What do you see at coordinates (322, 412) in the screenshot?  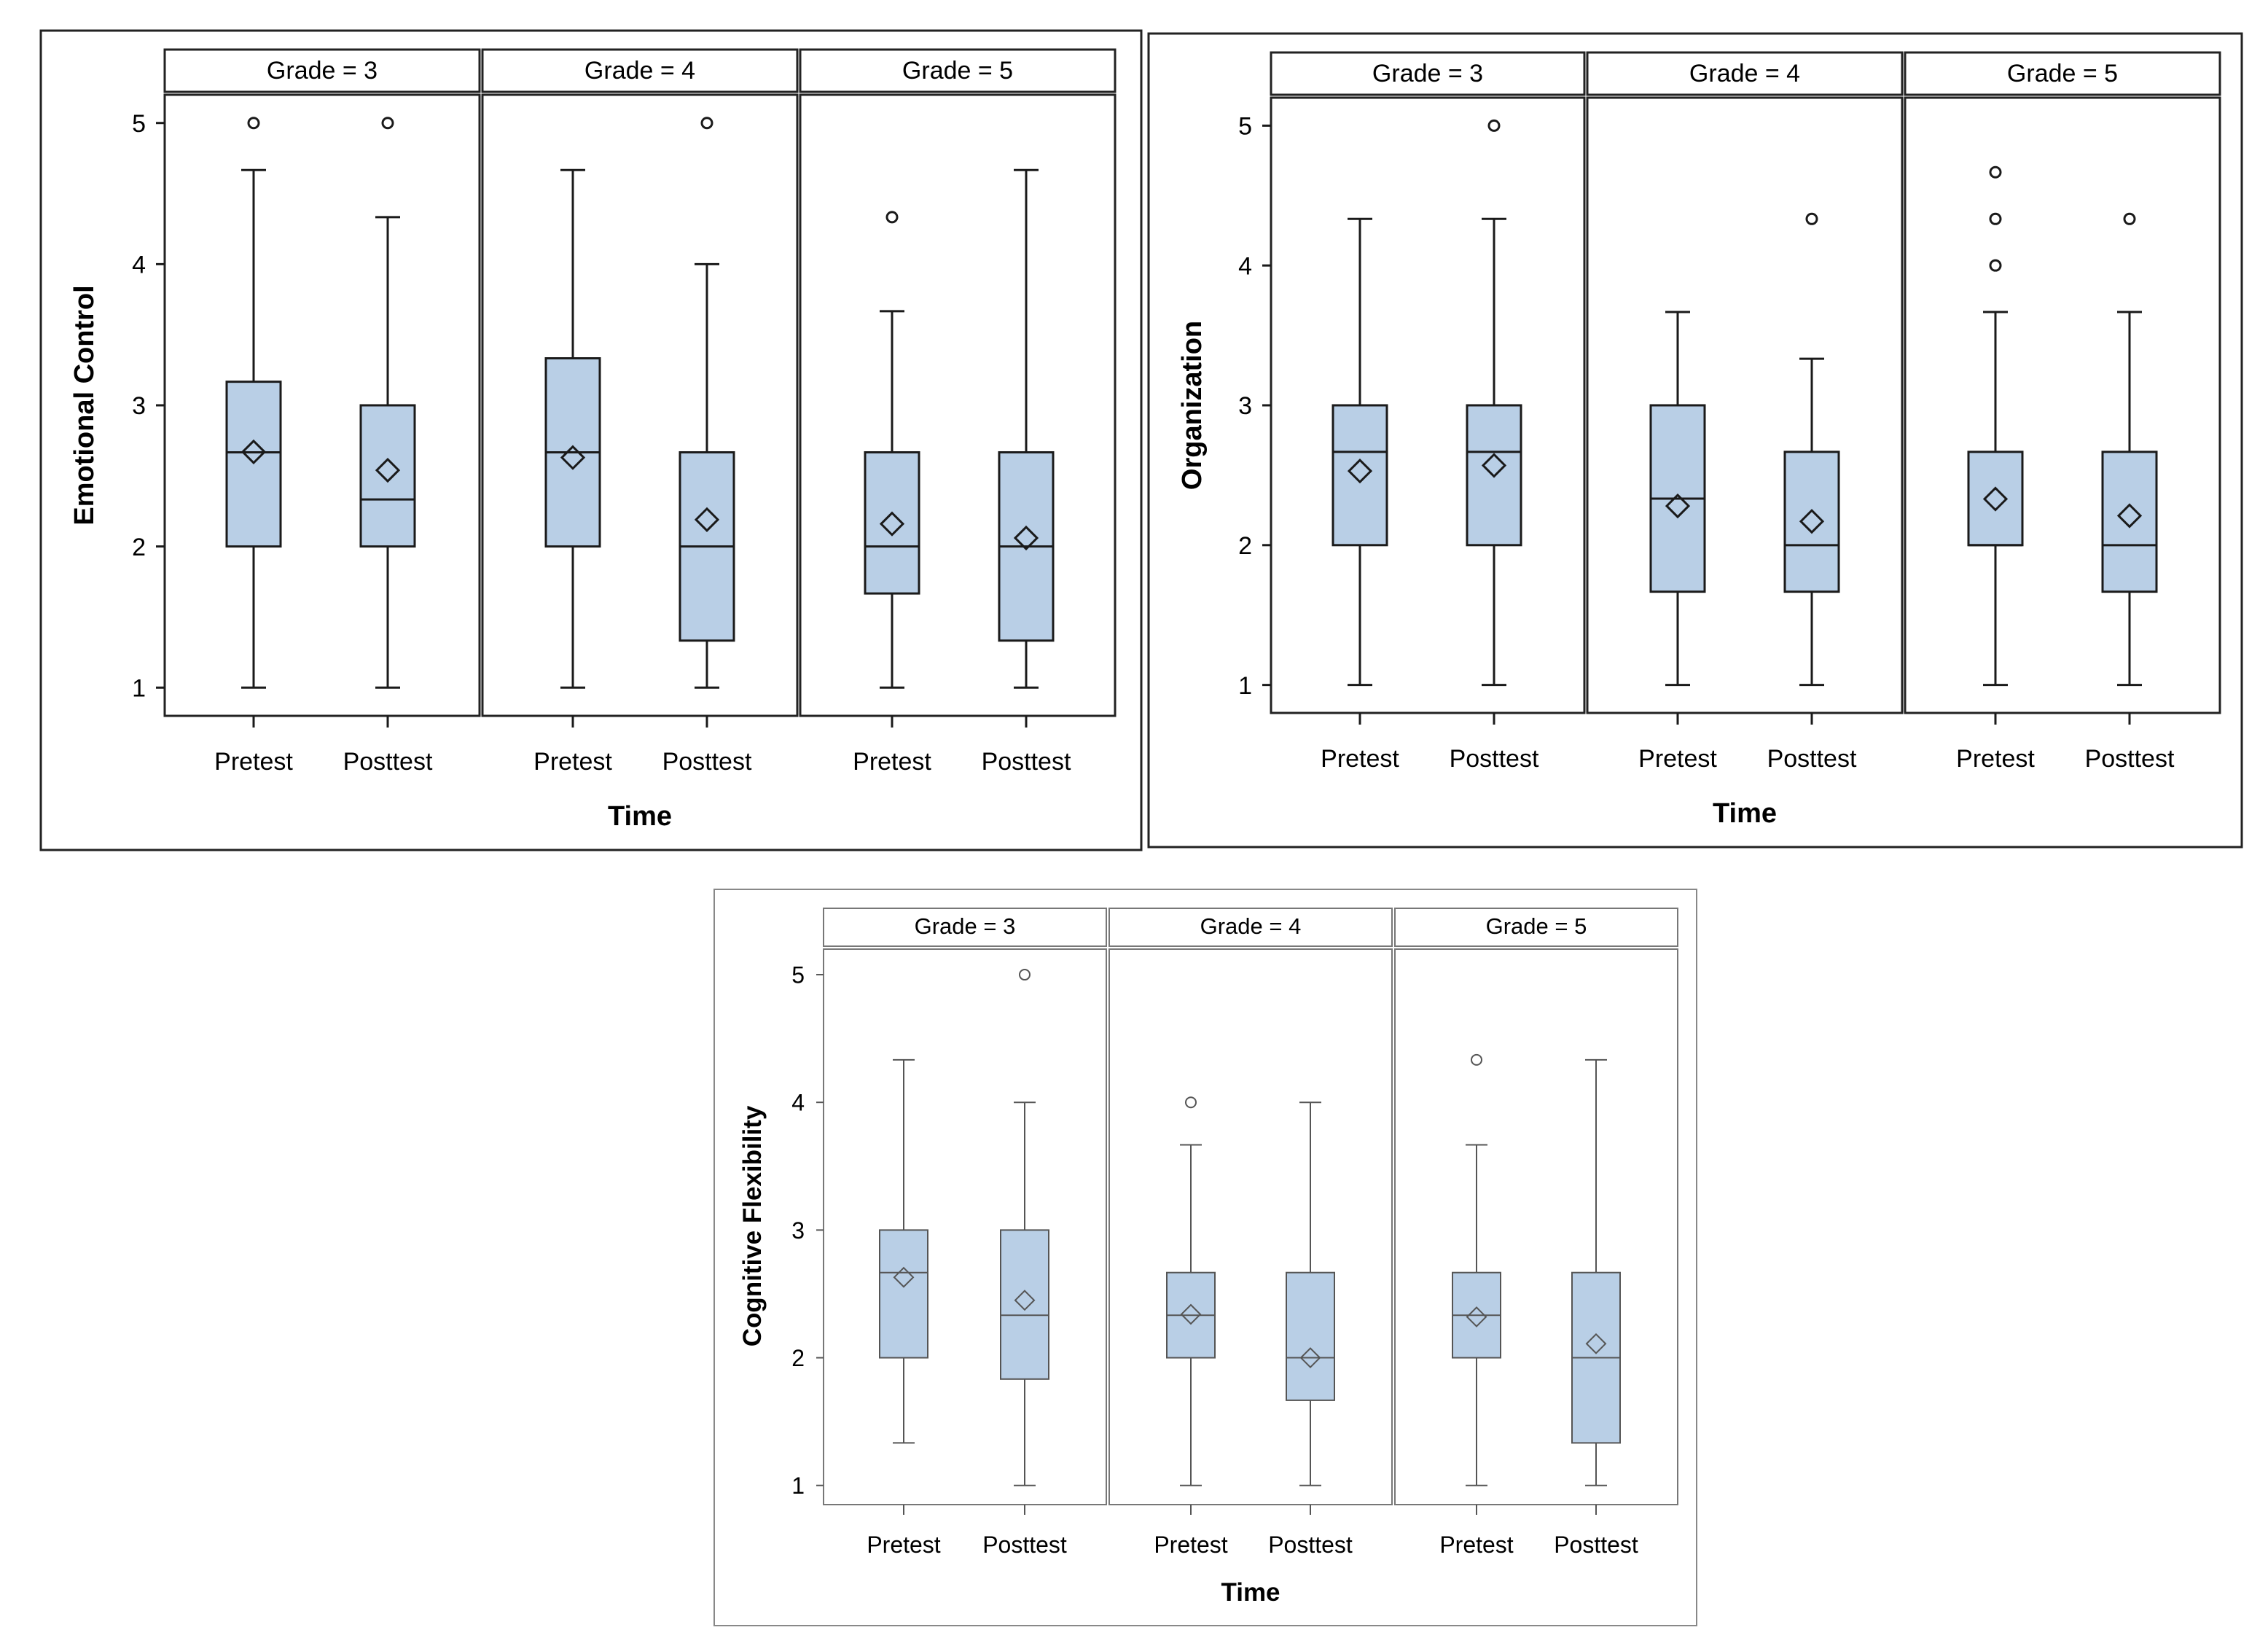 I see `panel-grade-3: Grade = 3 Pretest Posttest` at bounding box center [322, 412].